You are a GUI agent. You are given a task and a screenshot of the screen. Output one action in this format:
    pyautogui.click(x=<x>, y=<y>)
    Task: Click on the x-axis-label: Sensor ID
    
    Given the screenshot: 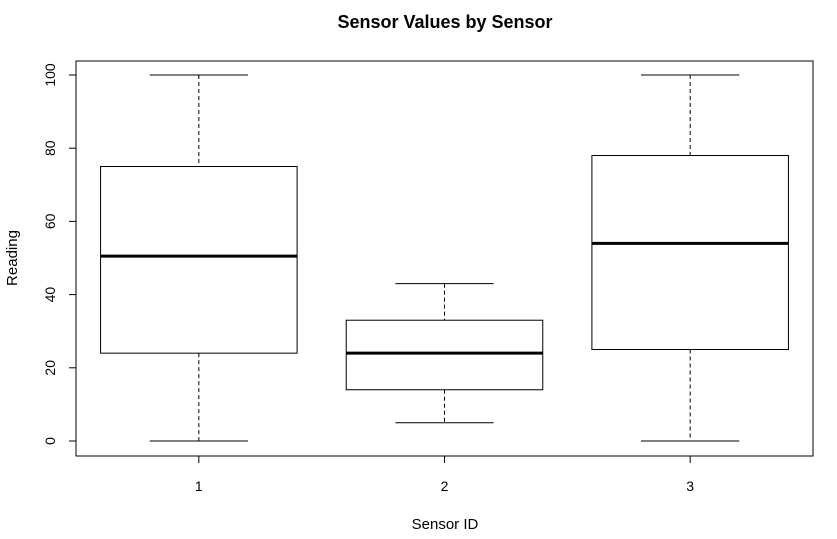 What is the action you would take?
    pyautogui.click(x=445, y=524)
    